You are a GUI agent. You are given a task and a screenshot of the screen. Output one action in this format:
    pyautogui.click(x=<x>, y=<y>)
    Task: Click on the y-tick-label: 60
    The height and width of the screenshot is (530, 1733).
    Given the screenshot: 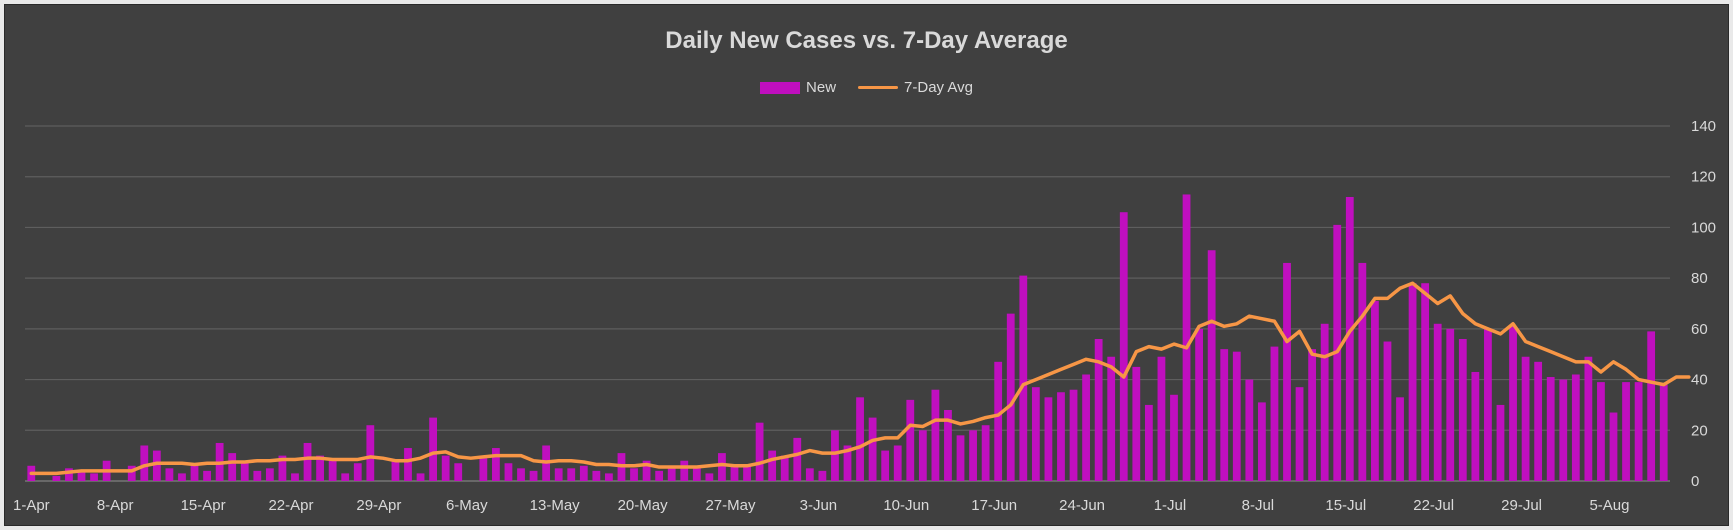 What is the action you would take?
    pyautogui.click(x=1699, y=329)
    